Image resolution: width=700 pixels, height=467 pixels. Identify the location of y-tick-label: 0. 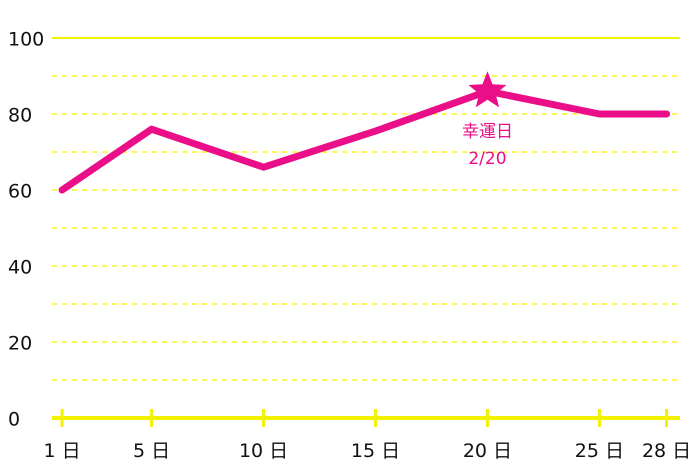
(14, 420).